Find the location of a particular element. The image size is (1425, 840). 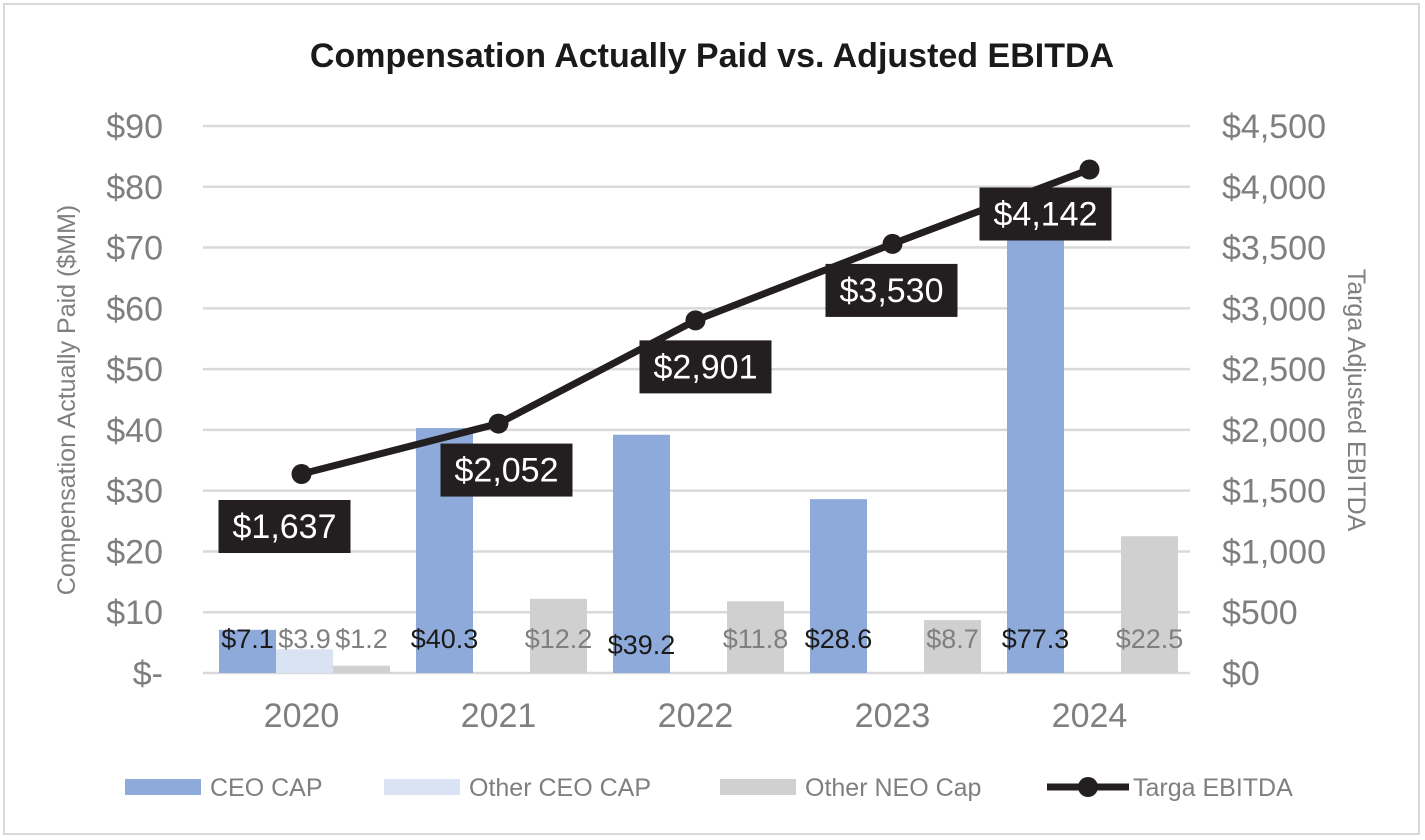

legend-label: Other CEO CAP is located at coordinates (560, 788).